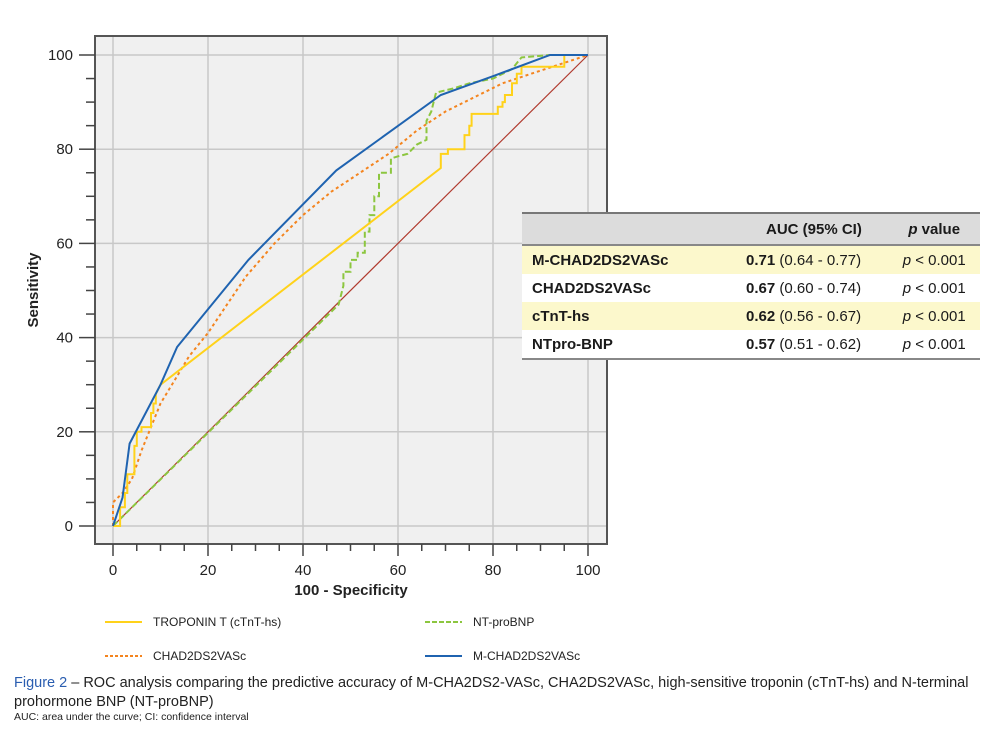 The image size is (1000, 733). I want to click on x-axis-title: 100 - Specificity, so click(351, 590).